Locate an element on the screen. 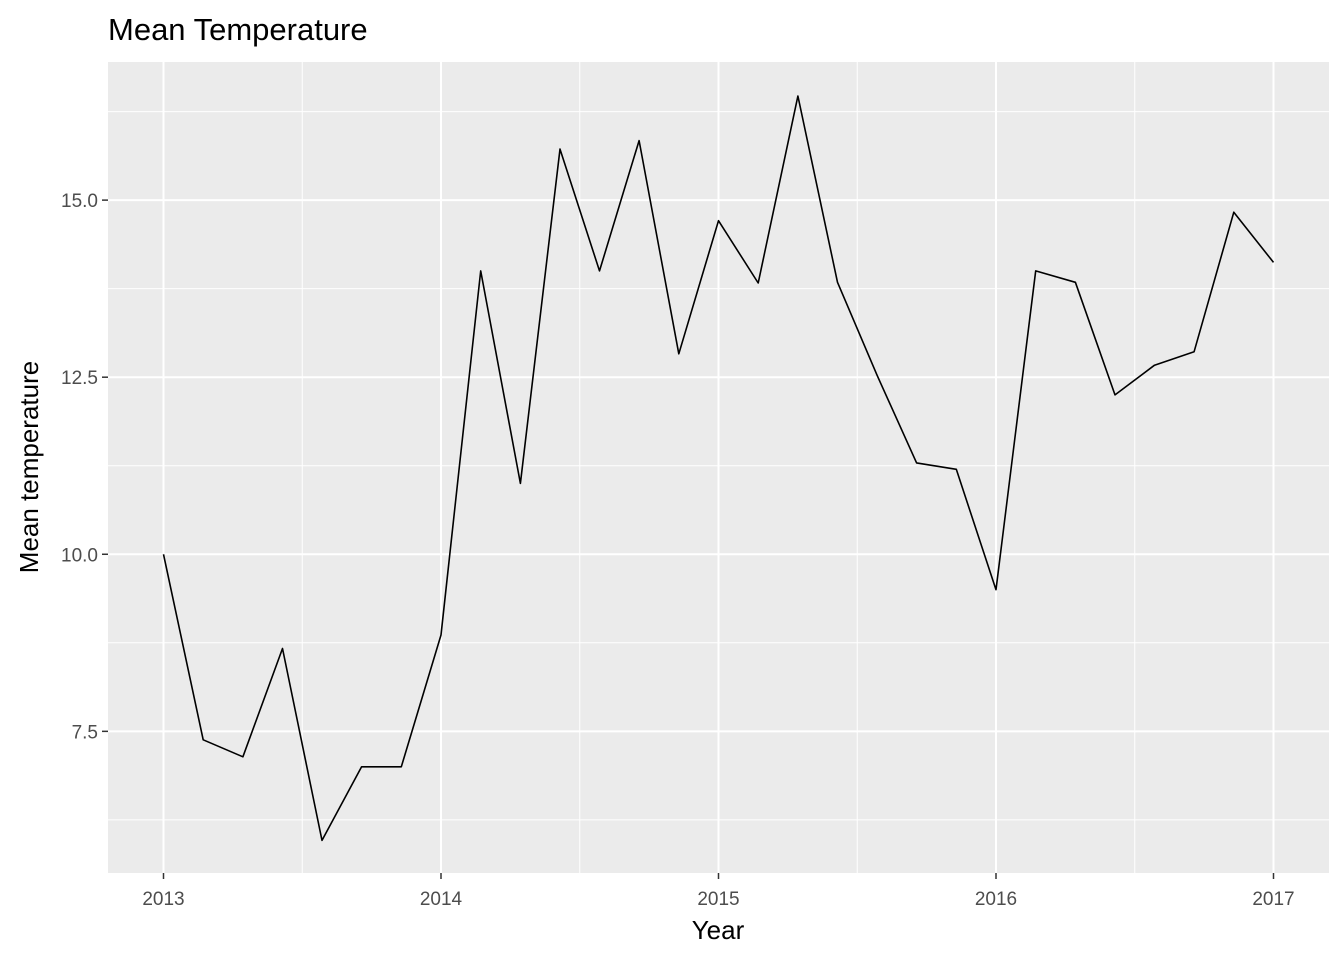  y-axis-title: Mean temperature is located at coordinates (29, 467).